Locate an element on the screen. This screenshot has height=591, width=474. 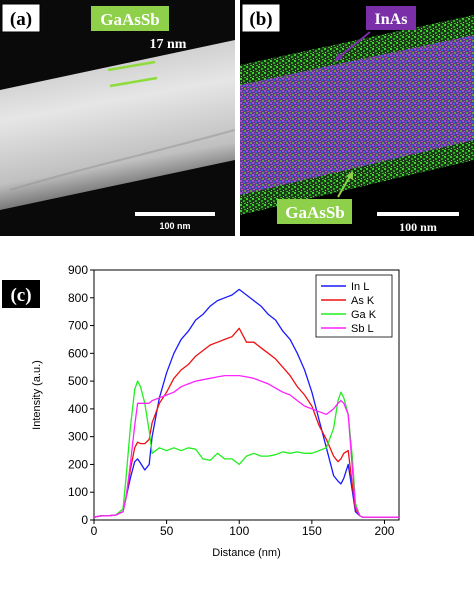
shell-label-box is located at coordinates (314, 211).